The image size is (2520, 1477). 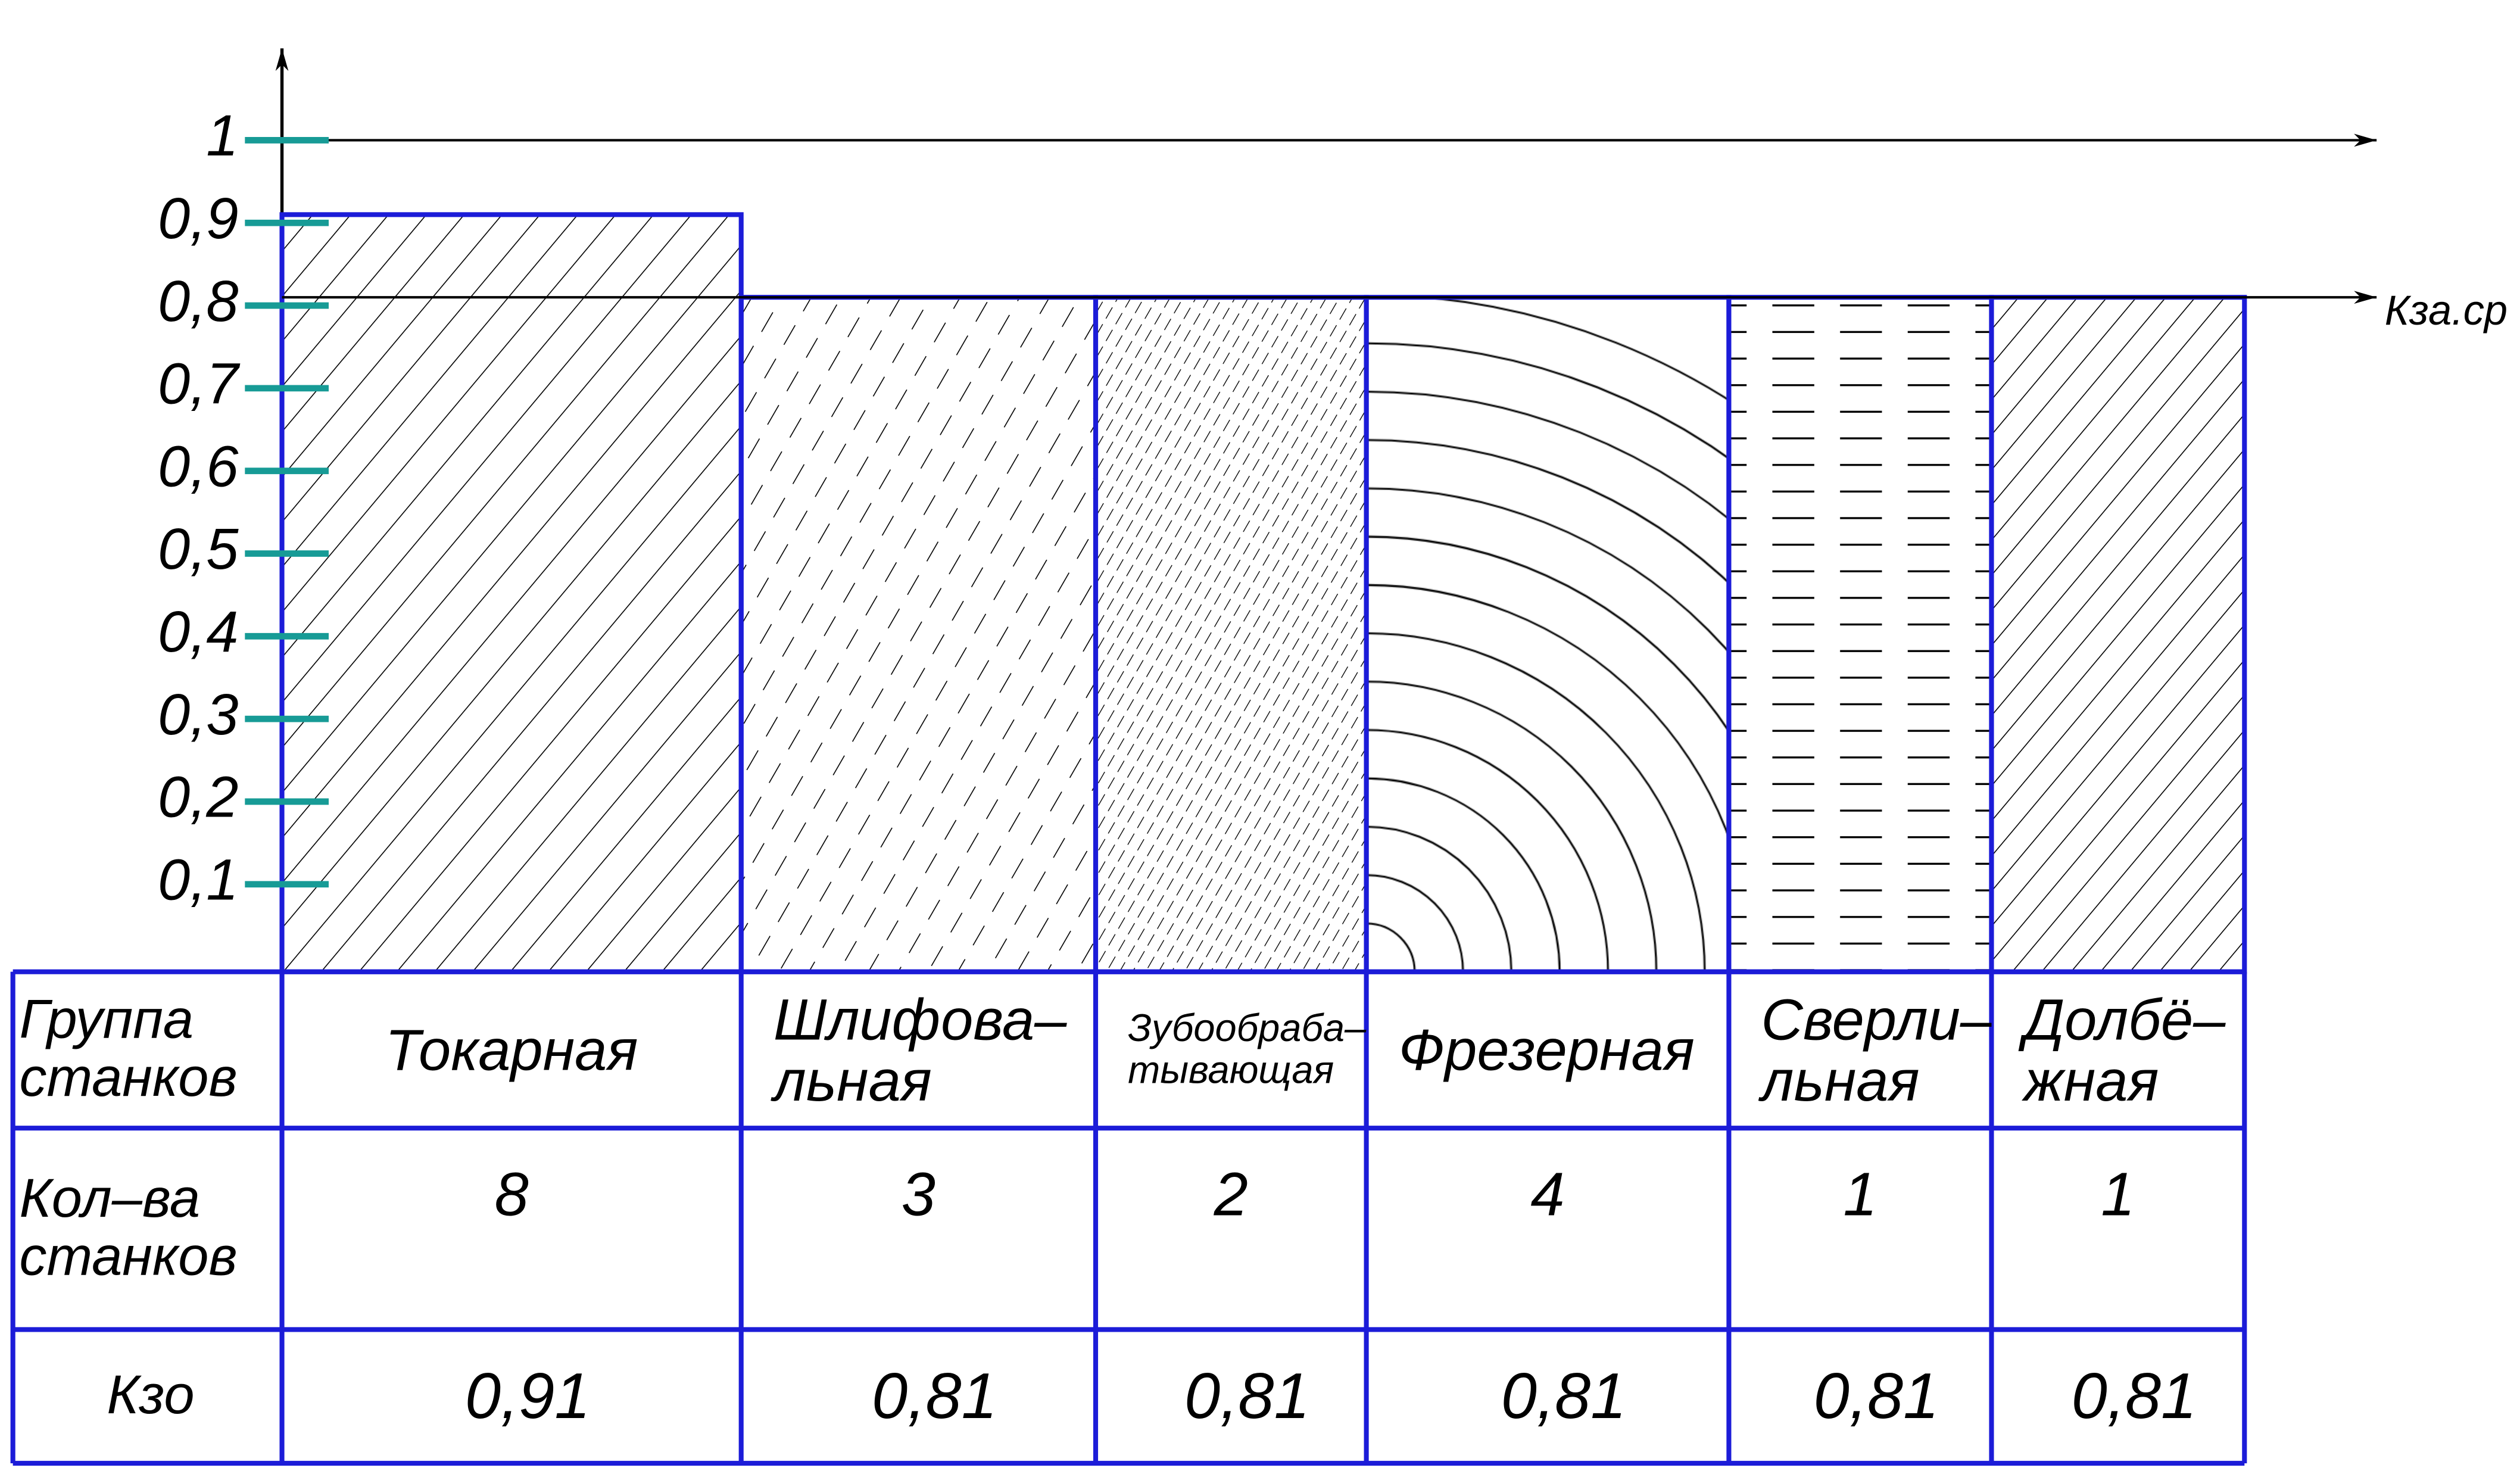 I want to click on category-label-box: Шлифова– льная, so click(x=920, y=1049).